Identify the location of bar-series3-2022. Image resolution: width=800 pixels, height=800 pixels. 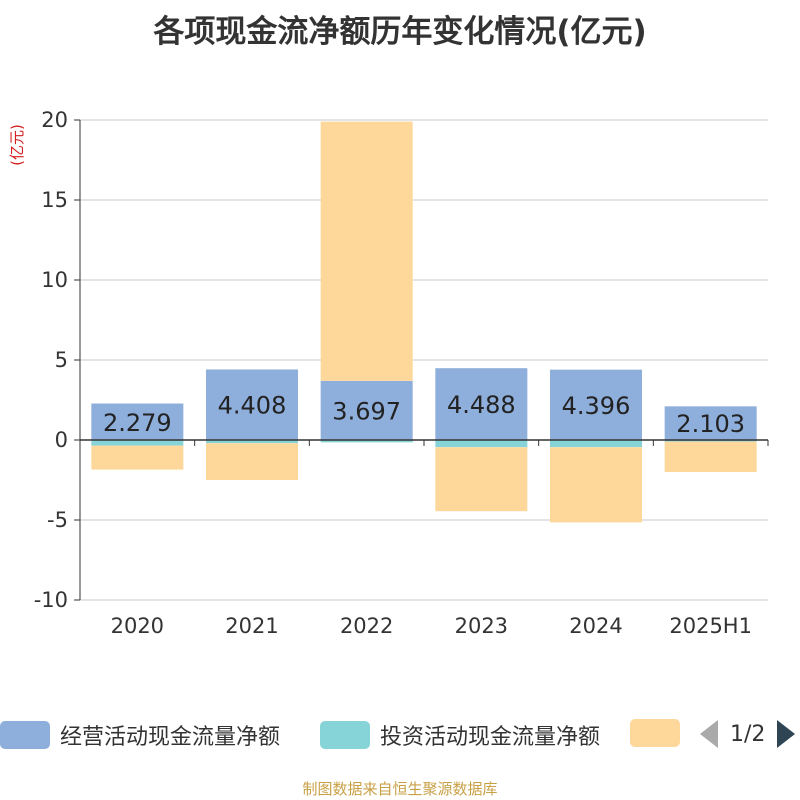
(366, 251).